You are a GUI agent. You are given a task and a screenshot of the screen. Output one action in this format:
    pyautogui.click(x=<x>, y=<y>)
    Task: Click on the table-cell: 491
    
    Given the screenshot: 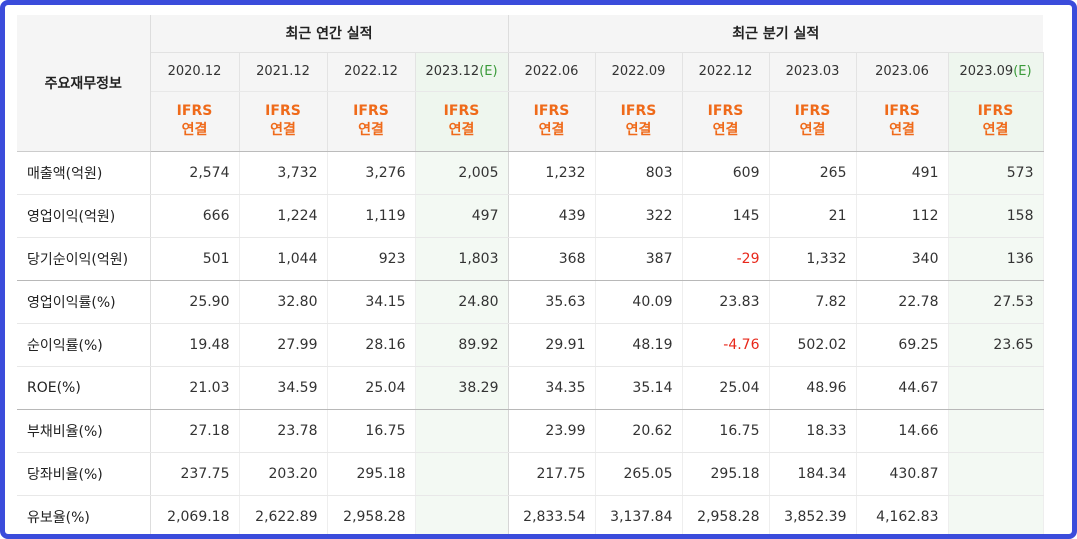 What is the action you would take?
    pyautogui.click(x=902, y=173)
    